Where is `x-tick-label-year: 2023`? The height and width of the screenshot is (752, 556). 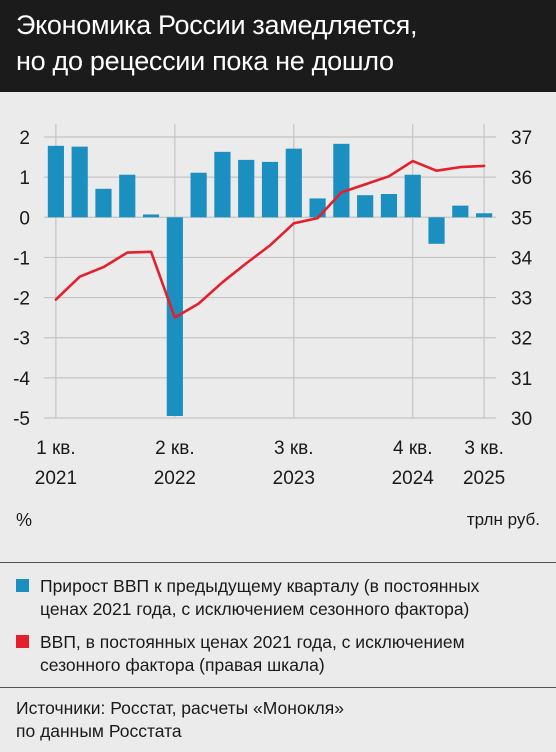 x-tick-label-year: 2023 is located at coordinates (294, 478).